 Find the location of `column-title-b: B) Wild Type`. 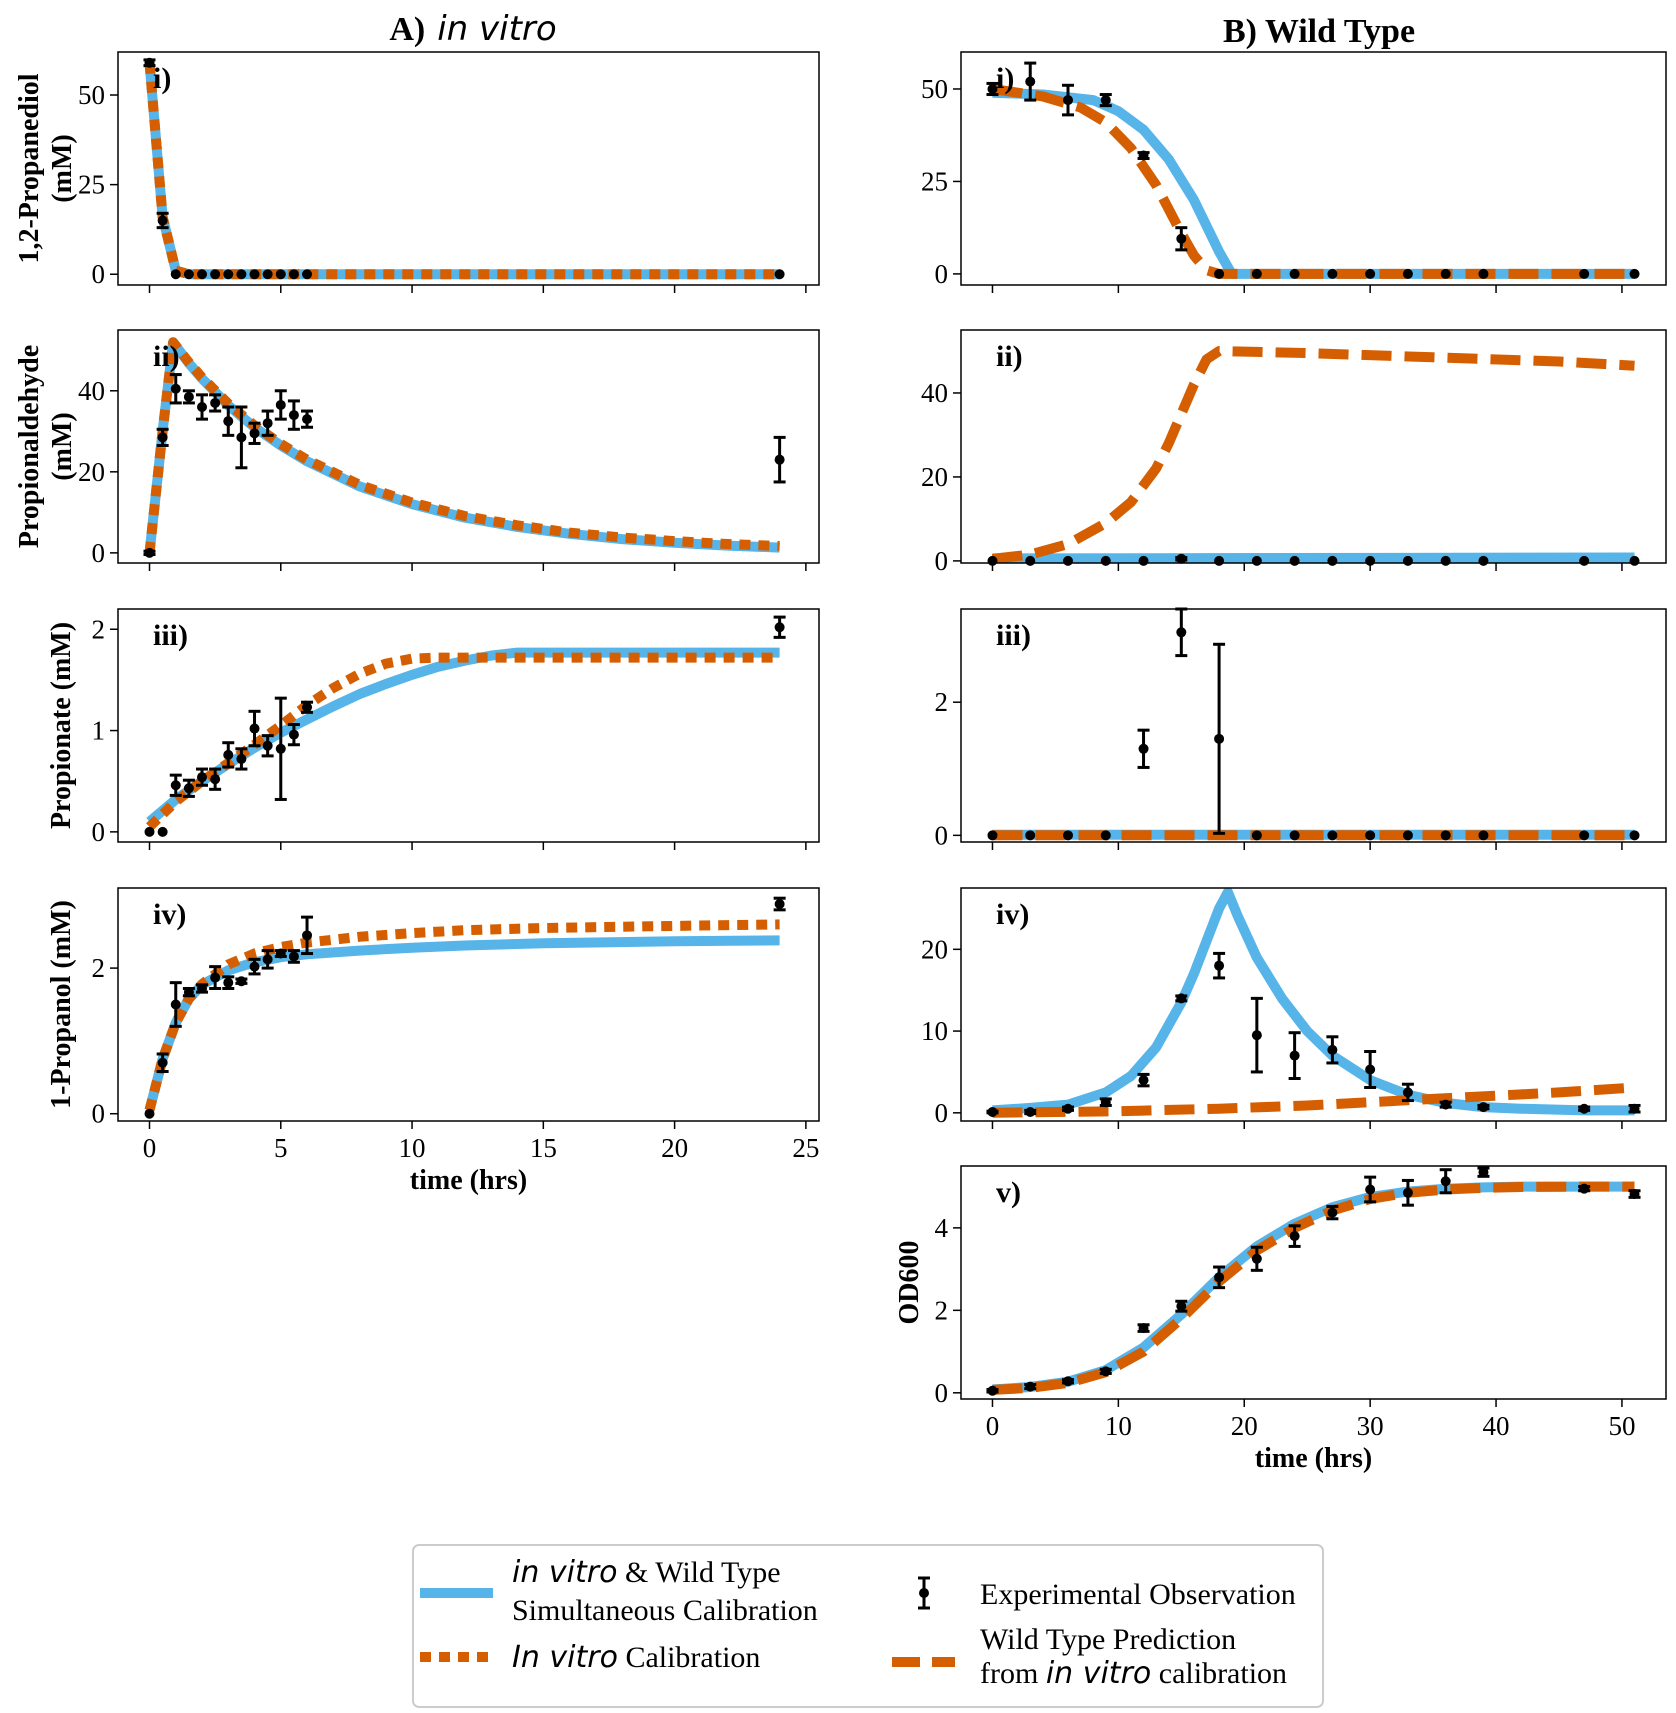

column-title-b: B) Wild Type is located at coordinates (1319, 31).